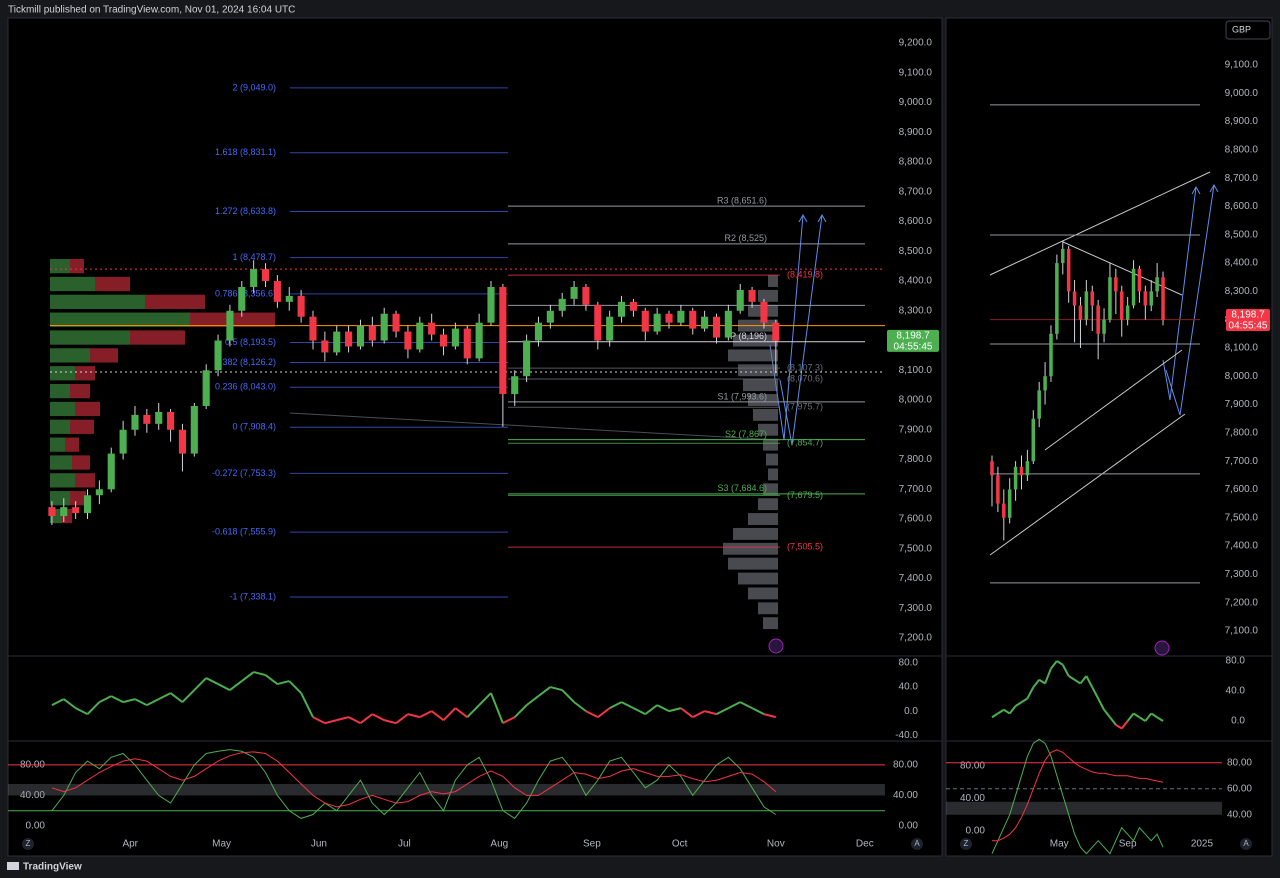 Image resolution: width=1280 pixels, height=878 pixels. I want to click on y-tick-label: 7,700.0, so click(1242, 461).